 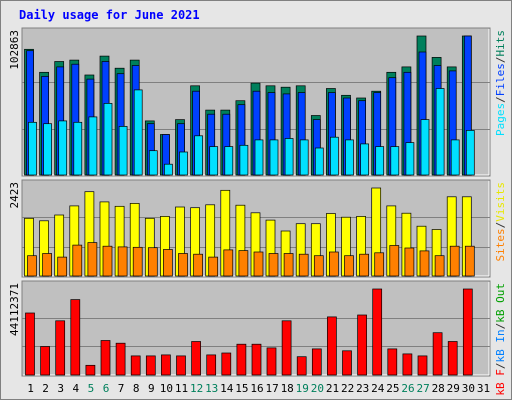 I want to click on x-tick-label: 3, so click(x=60, y=388).